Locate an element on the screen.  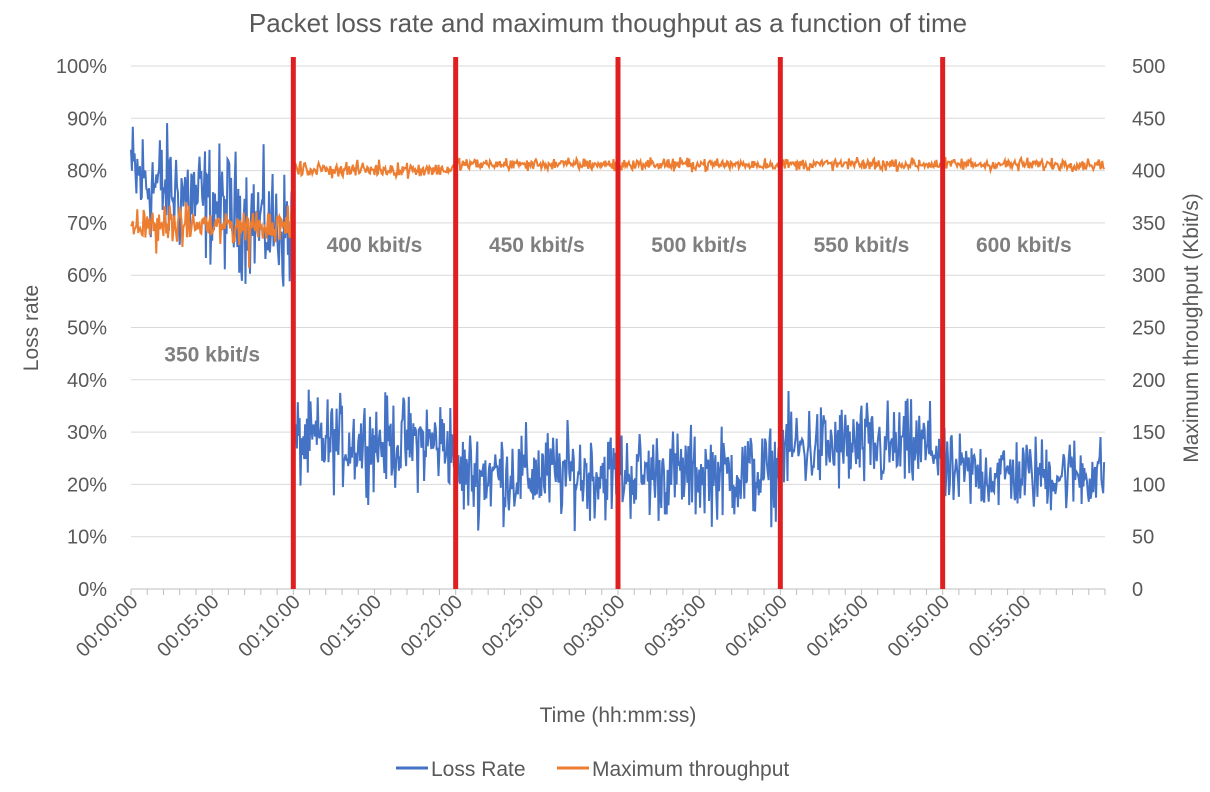
y2-axis-title: Maximum throughput (Kbit/s) is located at coordinates (1191, 328).